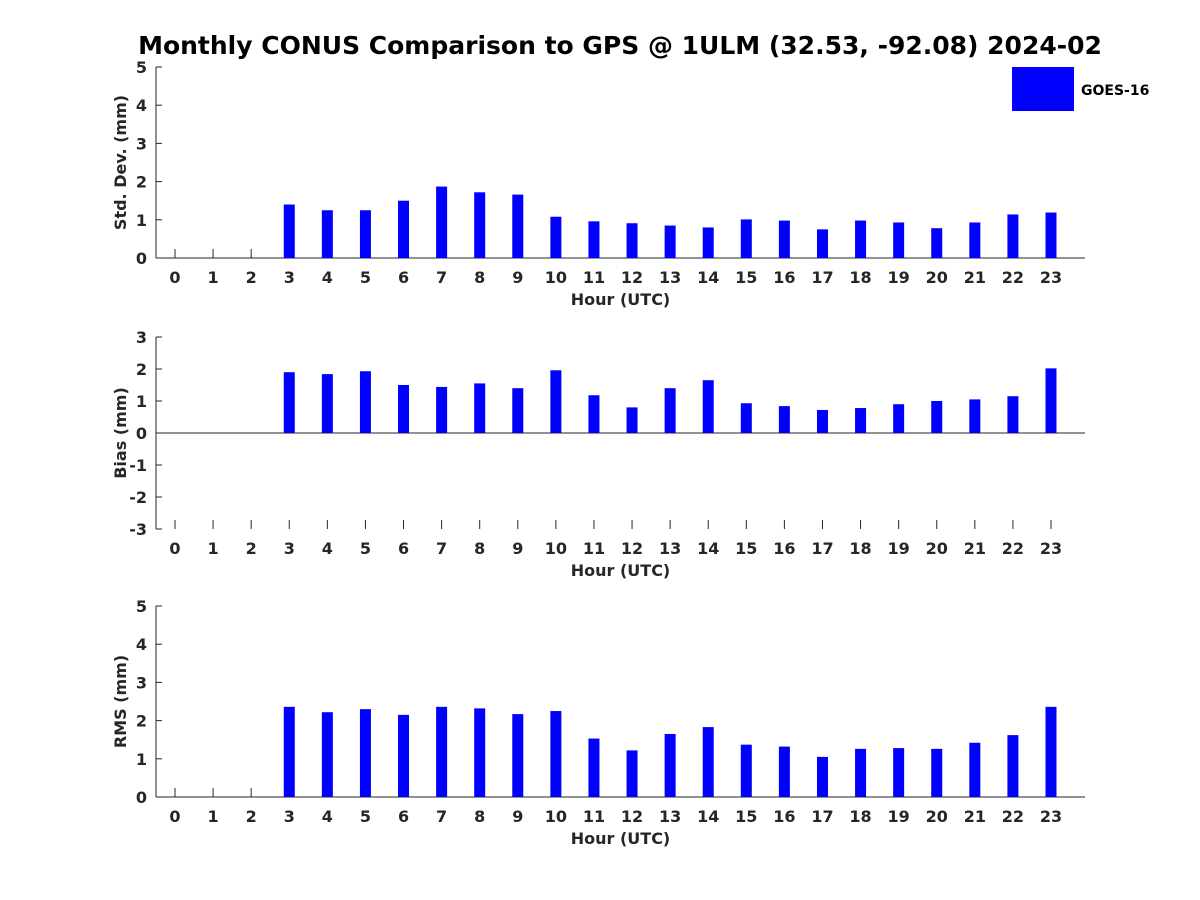 This screenshot has height=900, width=1200. Describe the element at coordinates (746, 816) in the screenshot. I see `rms-x-tick-label: 15` at that location.